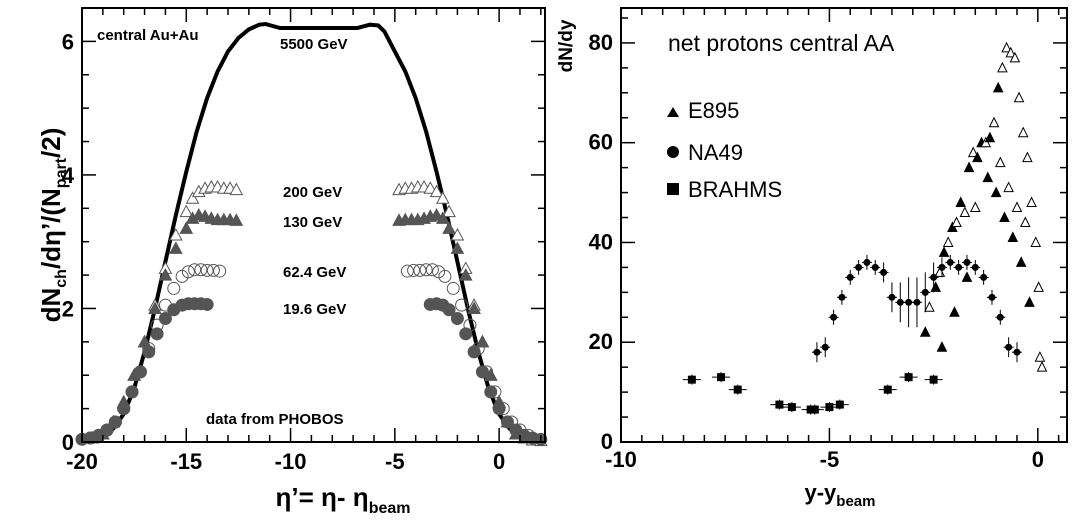 Image resolution: width=1075 pixels, height=528 pixels. What do you see at coordinates (312, 222) in the screenshot?
I see `annotation-130: 130 GeV` at bounding box center [312, 222].